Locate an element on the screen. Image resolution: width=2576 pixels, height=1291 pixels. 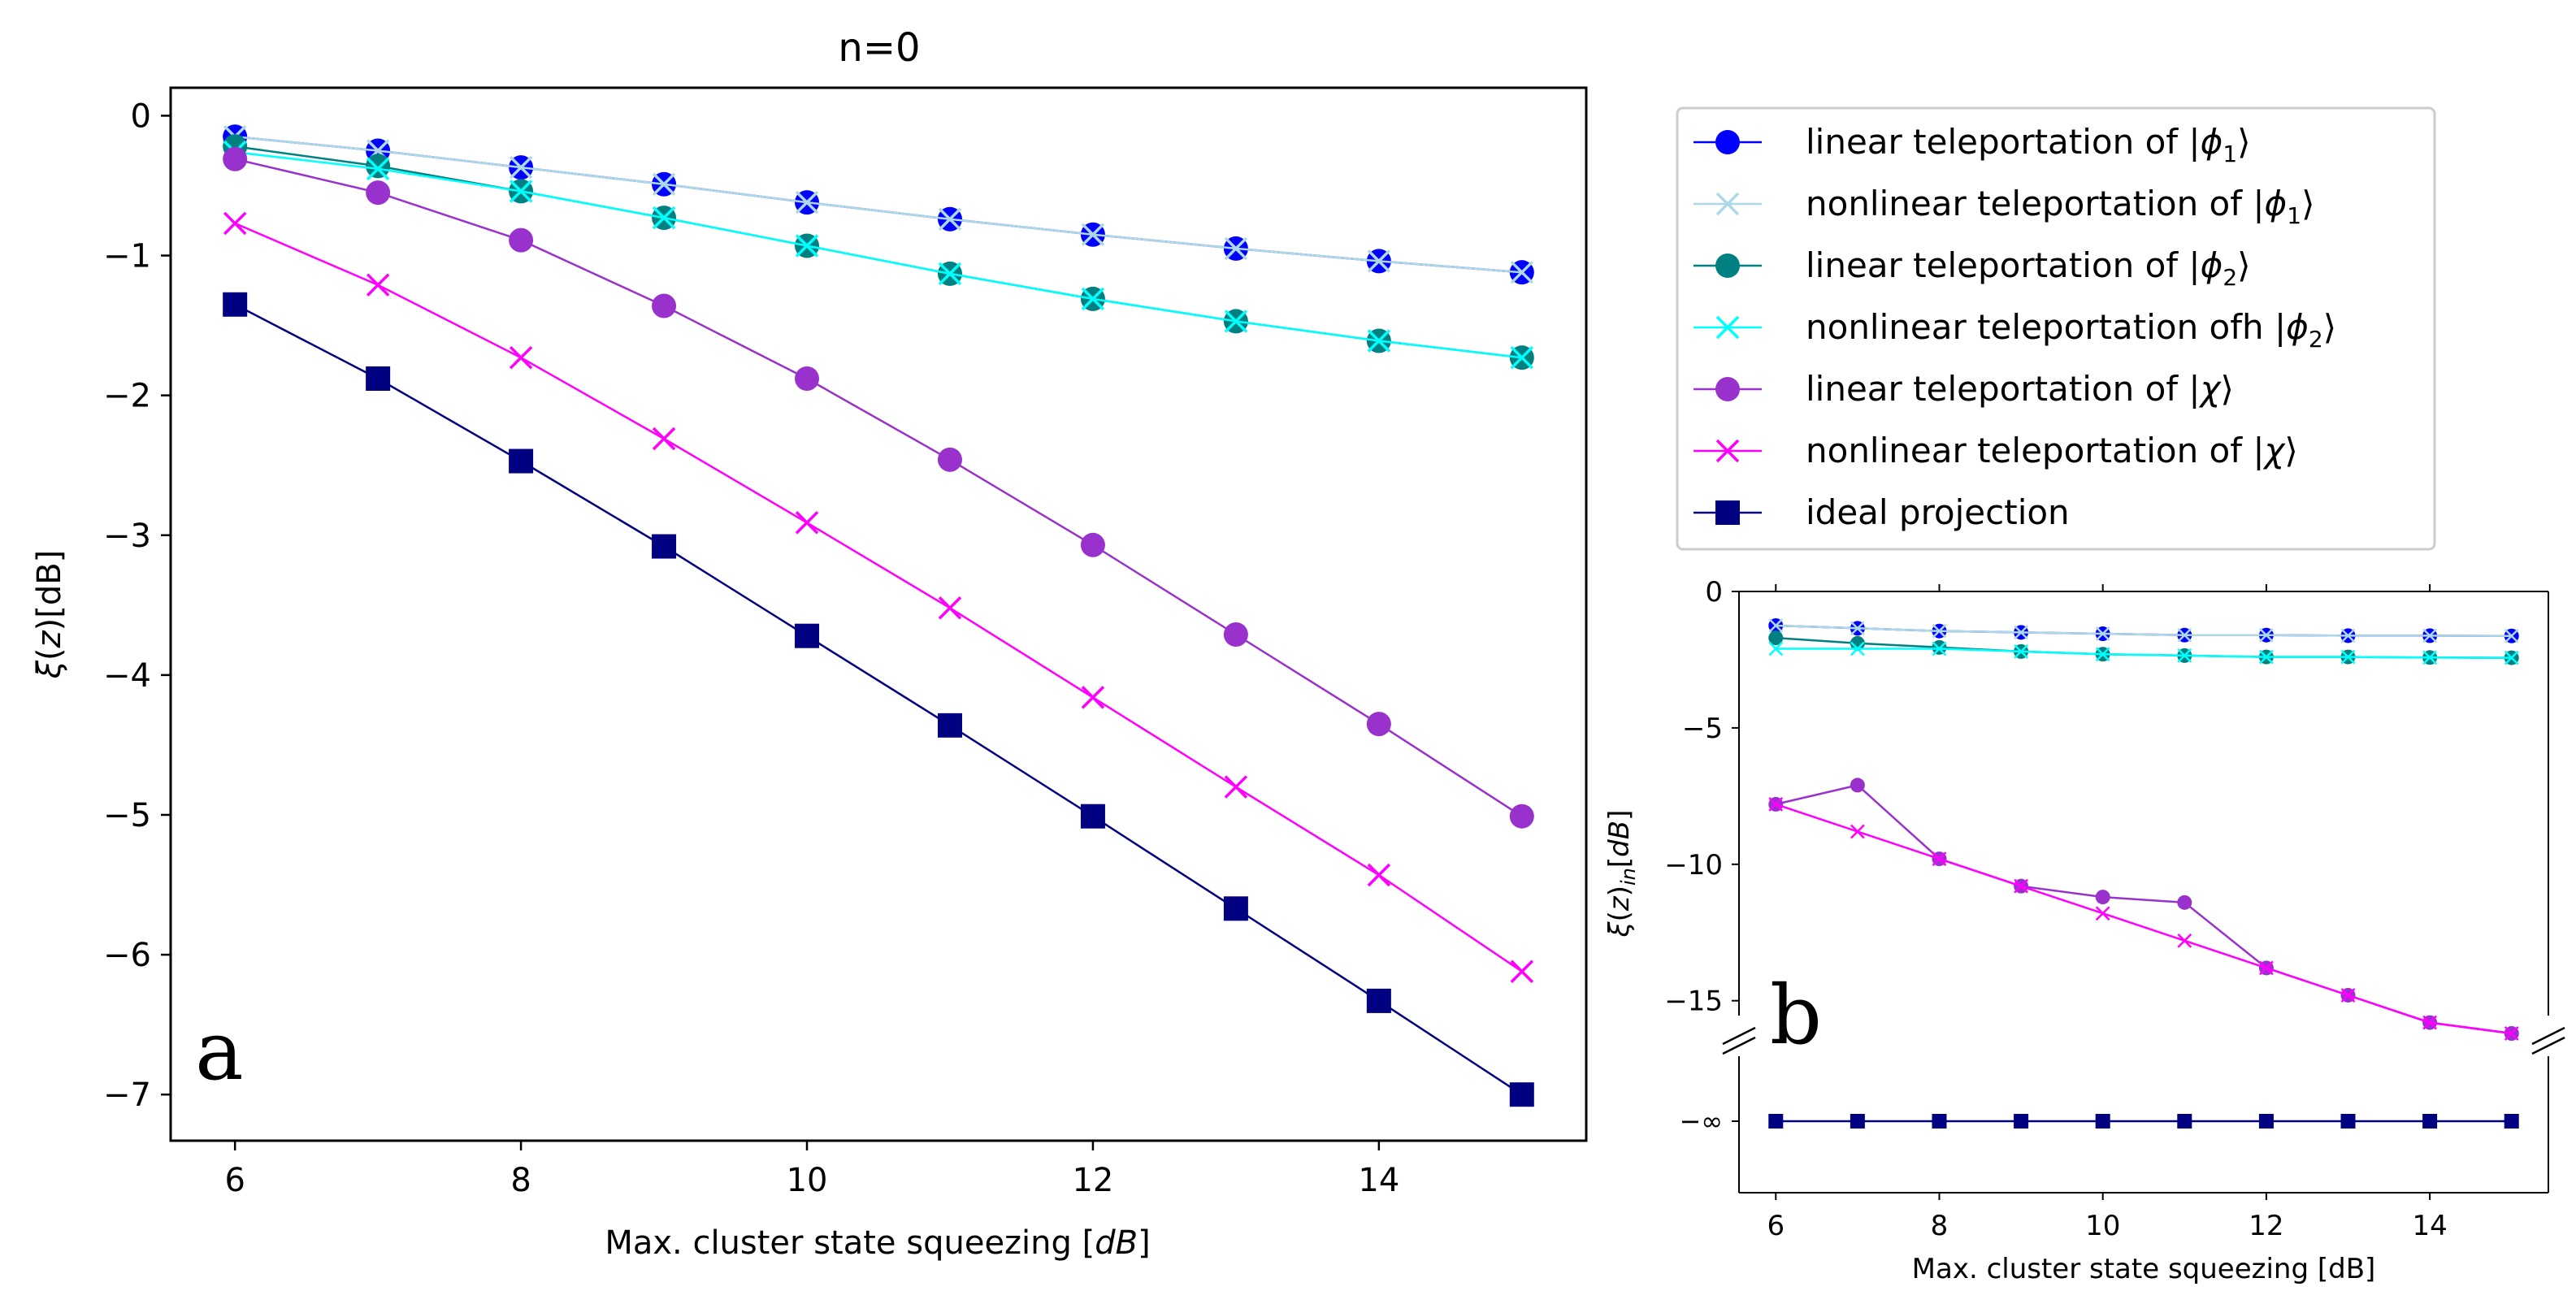
legend-entry-0-label: linear teleportation of |ϕ1⟩ is located at coordinates (2028, 145).